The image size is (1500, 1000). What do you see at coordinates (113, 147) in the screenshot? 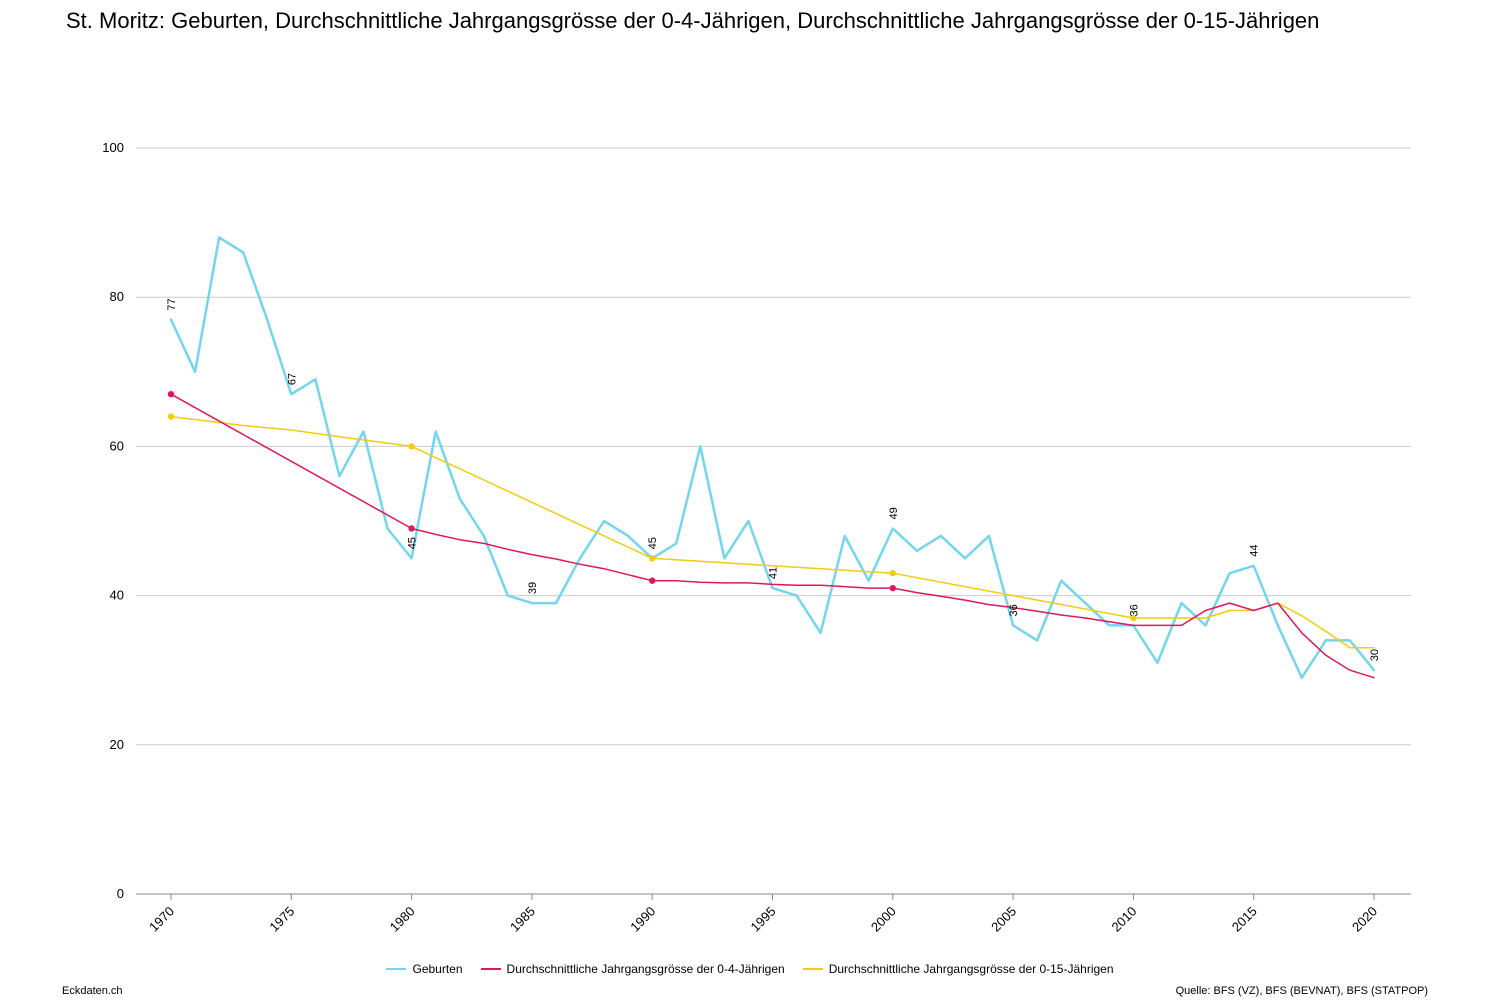
I see `y-tick-label: 100` at bounding box center [113, 147].